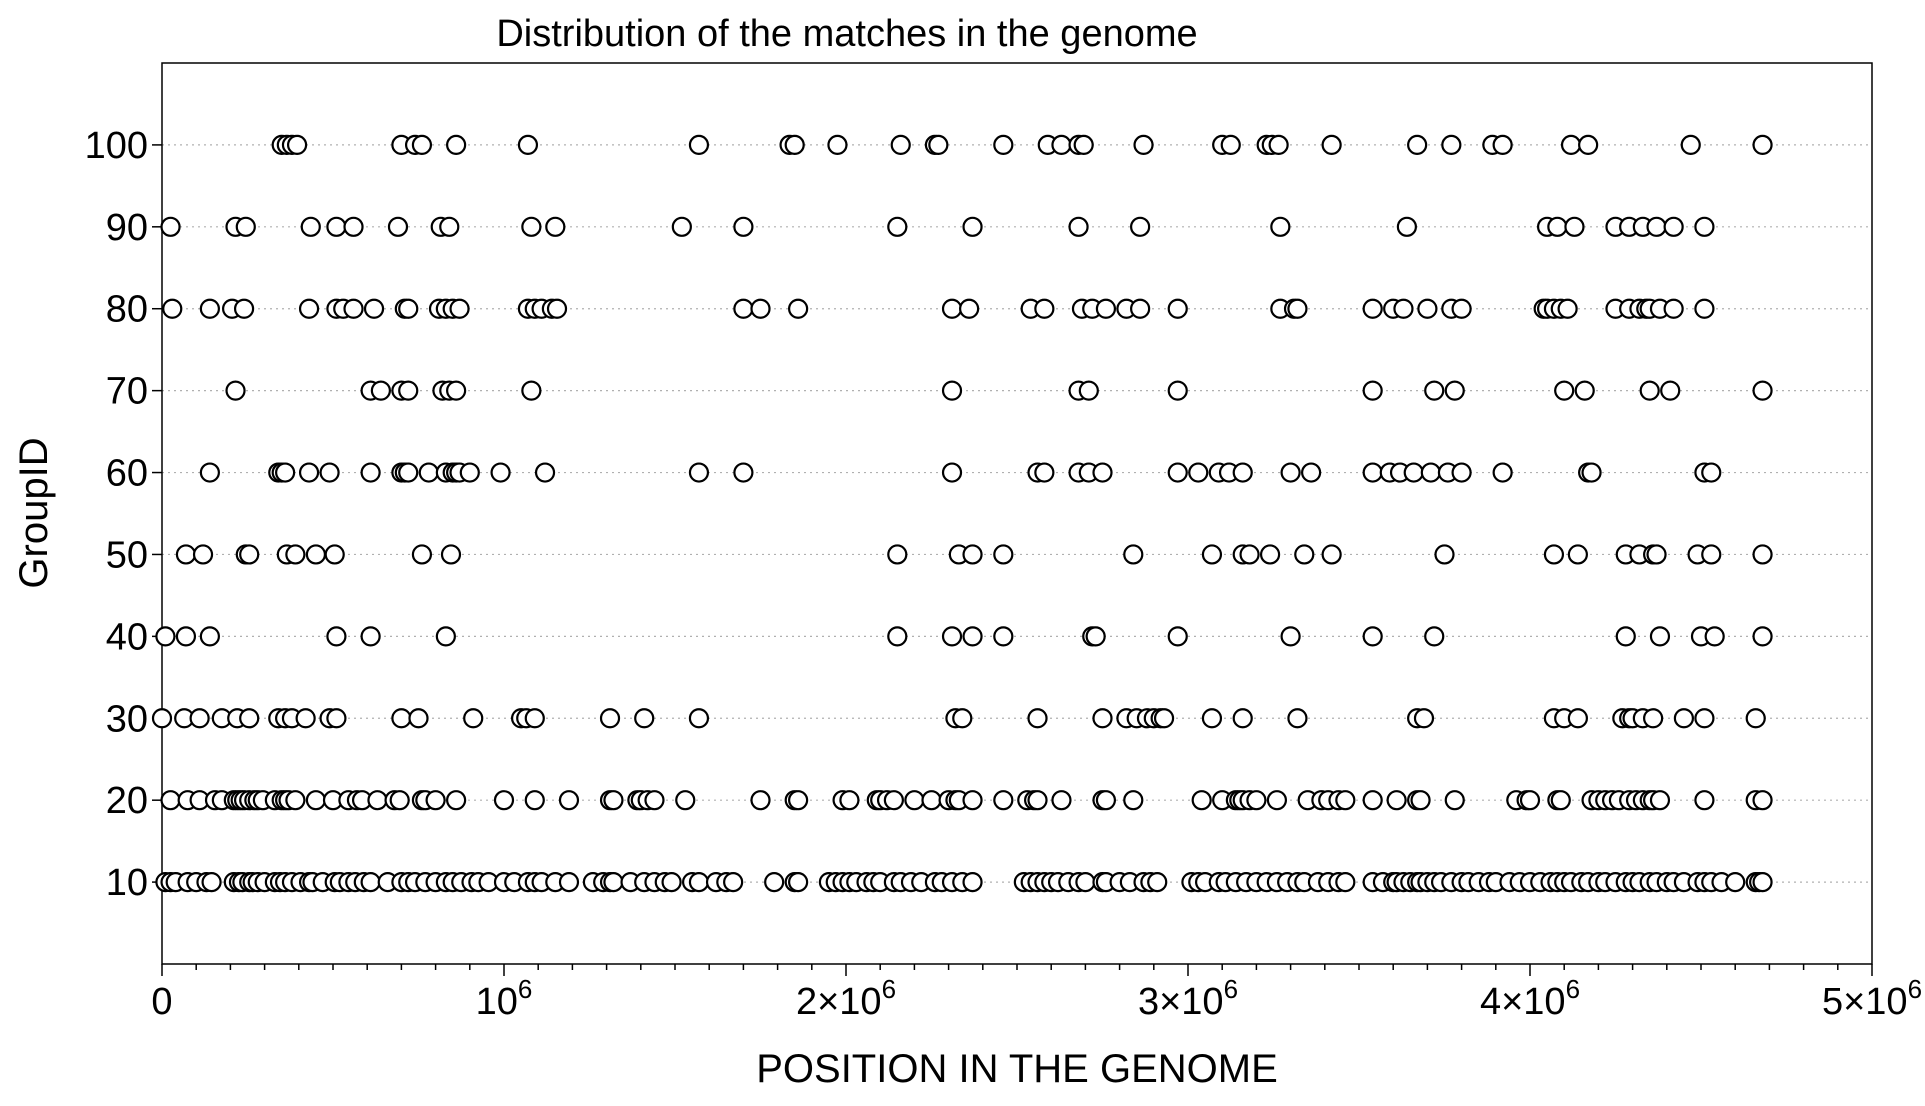 The height and width of the screenshot is (1106, 1925). I want to click on x-axis-title: POSITION IN THE GENOME, so click(1017, 1069).